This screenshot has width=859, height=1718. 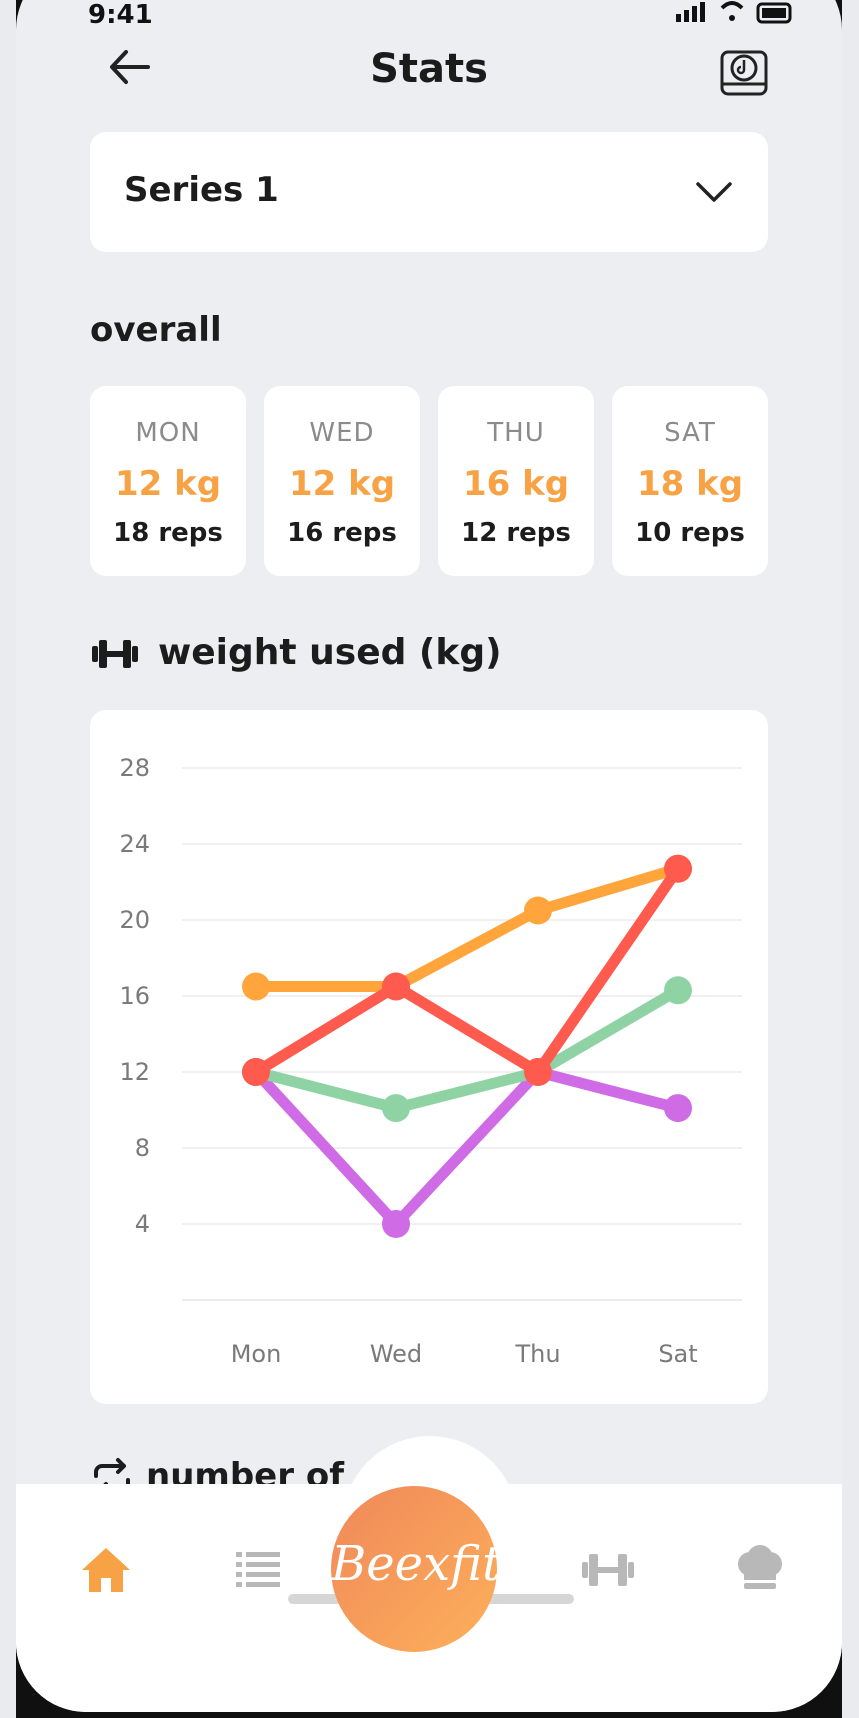 What do you see at coordinates (168, 433) in the screenshot?
I see `day-name: MON` at bounding box center [168, 433].